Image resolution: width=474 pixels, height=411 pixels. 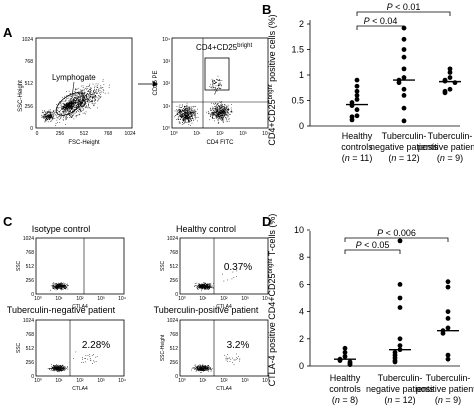 What do you see at coordinates (163, 265) in the screenshot?
I see `panel-c-plot2-ylabel: SSC` at bounding box center [163, 265].